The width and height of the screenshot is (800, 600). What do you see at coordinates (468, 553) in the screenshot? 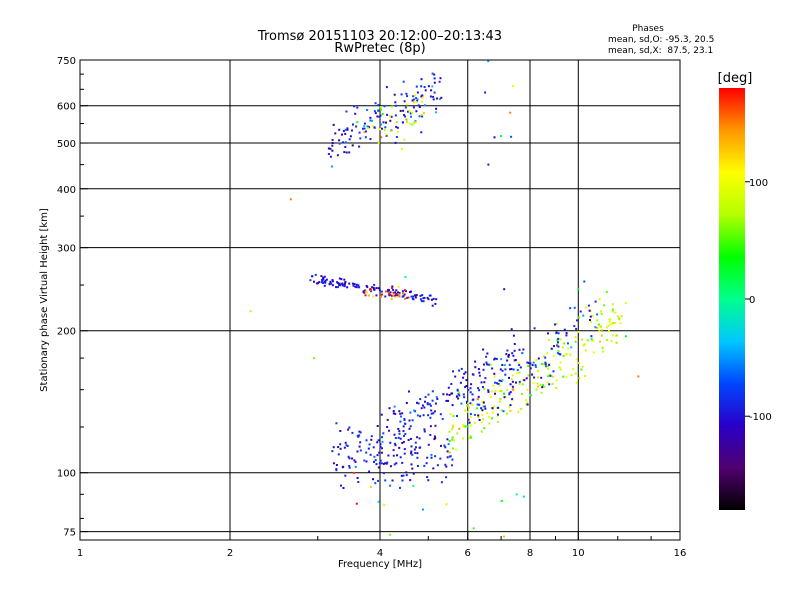
I see `x-tick-label: 6` at bounding box center [468, 553].